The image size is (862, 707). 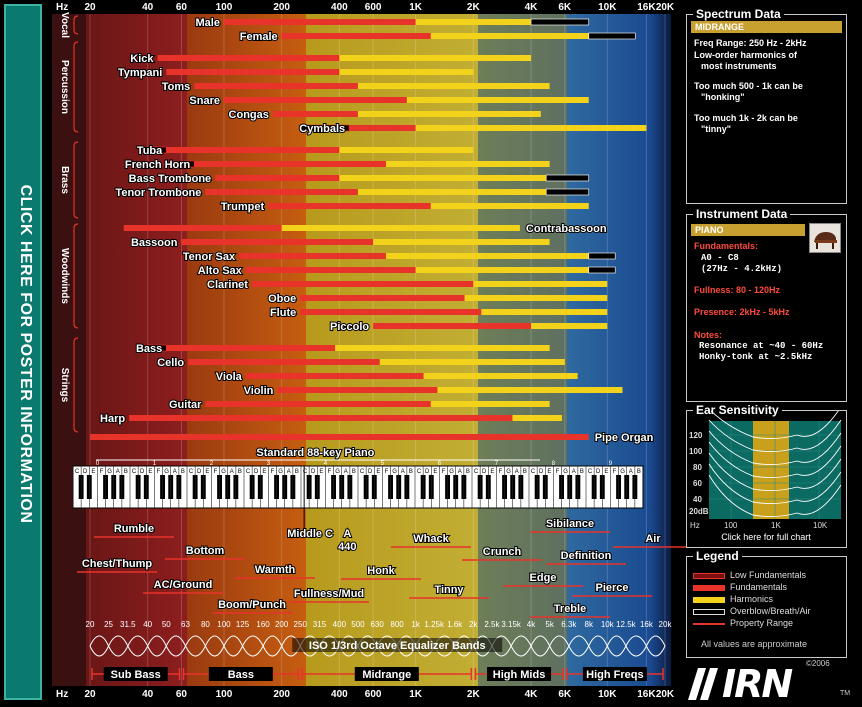 What do you see at coordinates (372, 438) in the screenshot?
I see `instrument-row: Pipe Organ` at bounding box center [372, 438].